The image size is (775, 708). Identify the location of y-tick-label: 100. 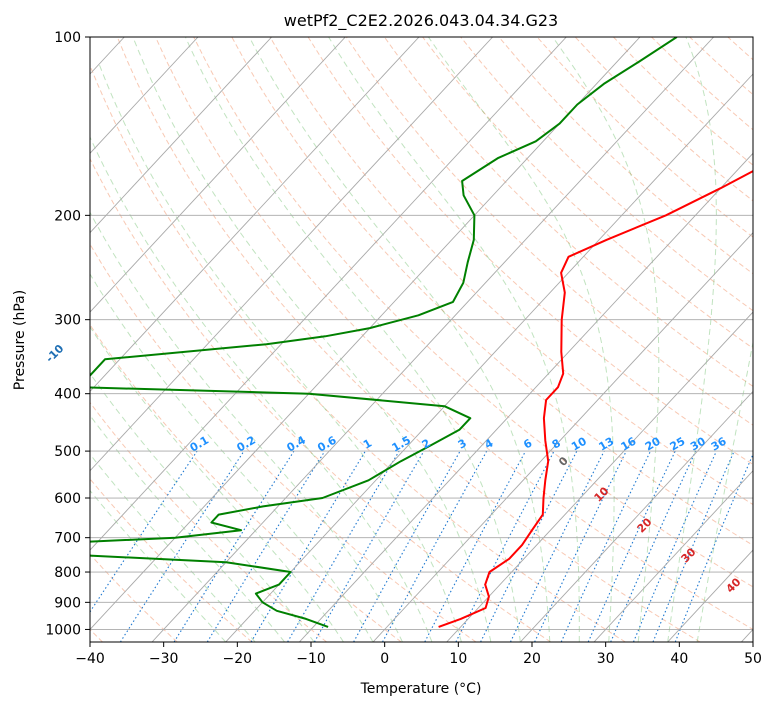
(67, 38).